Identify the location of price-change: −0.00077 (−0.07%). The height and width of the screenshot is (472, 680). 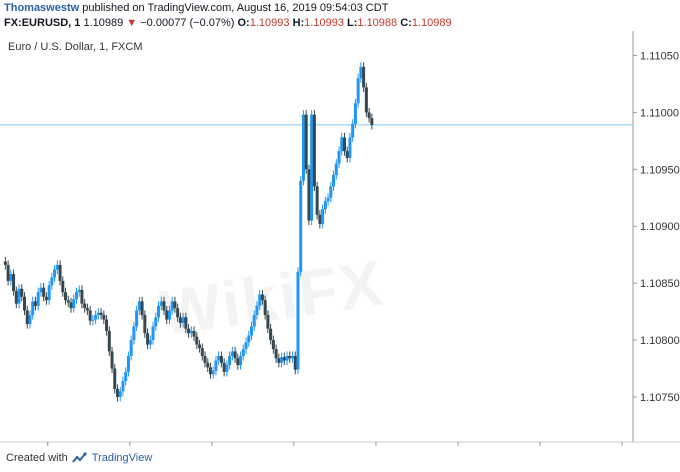
(187, 23).